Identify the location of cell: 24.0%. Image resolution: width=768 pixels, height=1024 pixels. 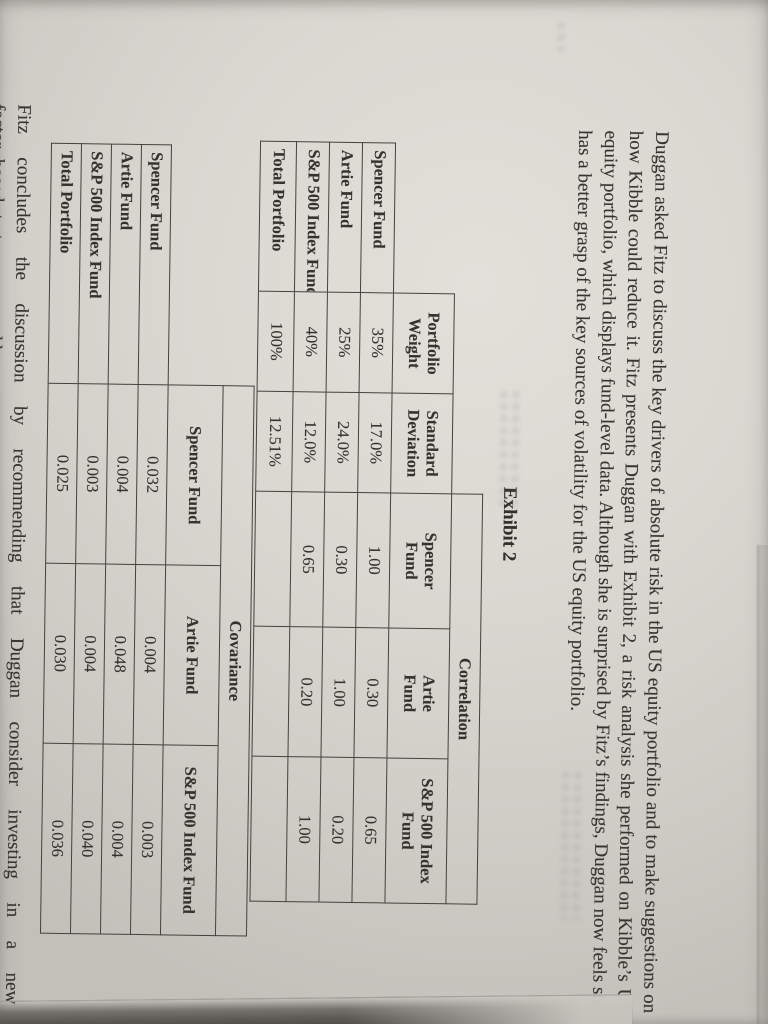
(342, 442).